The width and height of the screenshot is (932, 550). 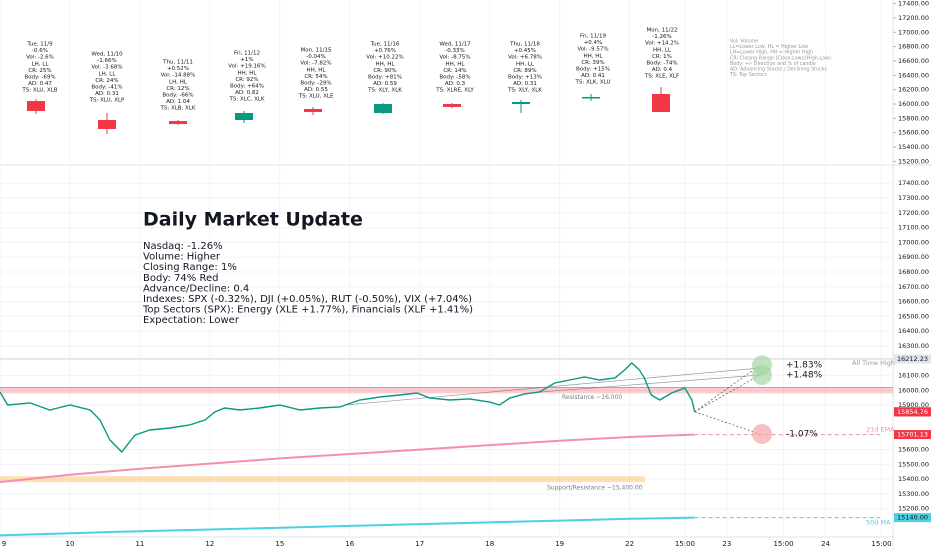 What do you see at coordinates (454, 71) in the screenshot?
I see `card-line: CR: 14%` at bounding box center [454, 71].